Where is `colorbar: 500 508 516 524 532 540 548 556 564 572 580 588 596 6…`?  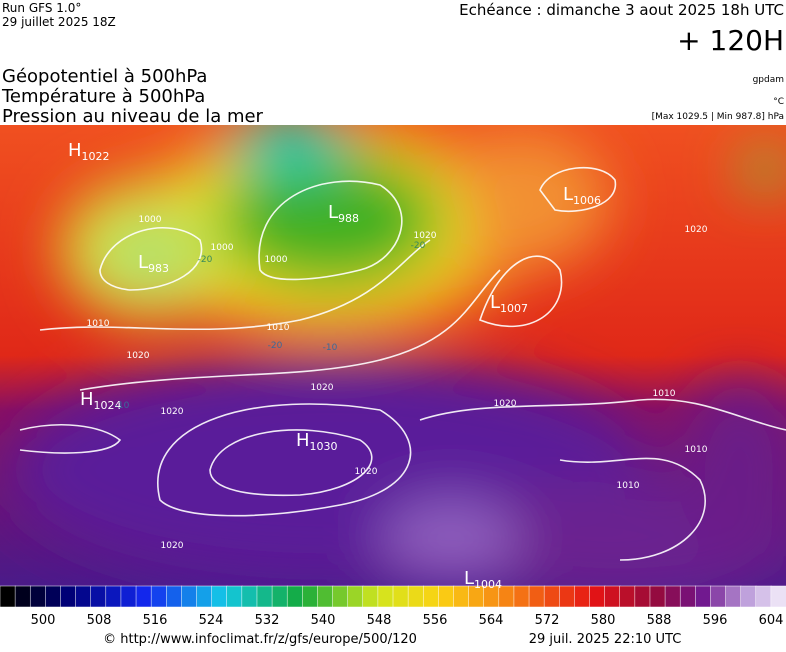
colorbar: 500 508 516 524 532 540 548 556 564 572 580 588 596 6… is located at coordinates (393, 606).